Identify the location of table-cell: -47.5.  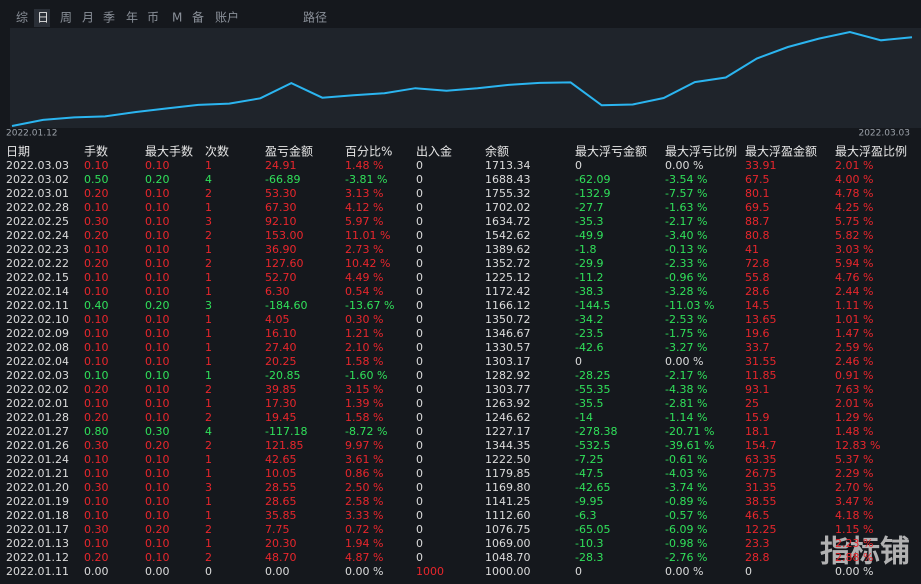
(589, 473).